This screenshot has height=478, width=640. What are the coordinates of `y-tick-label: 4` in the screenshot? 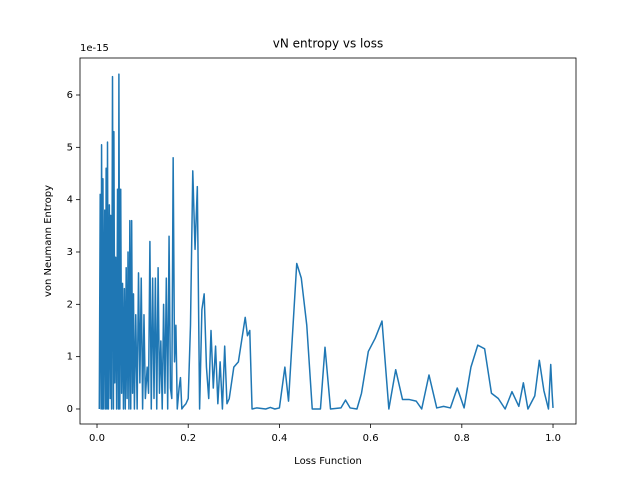 It's located at (70, 200).